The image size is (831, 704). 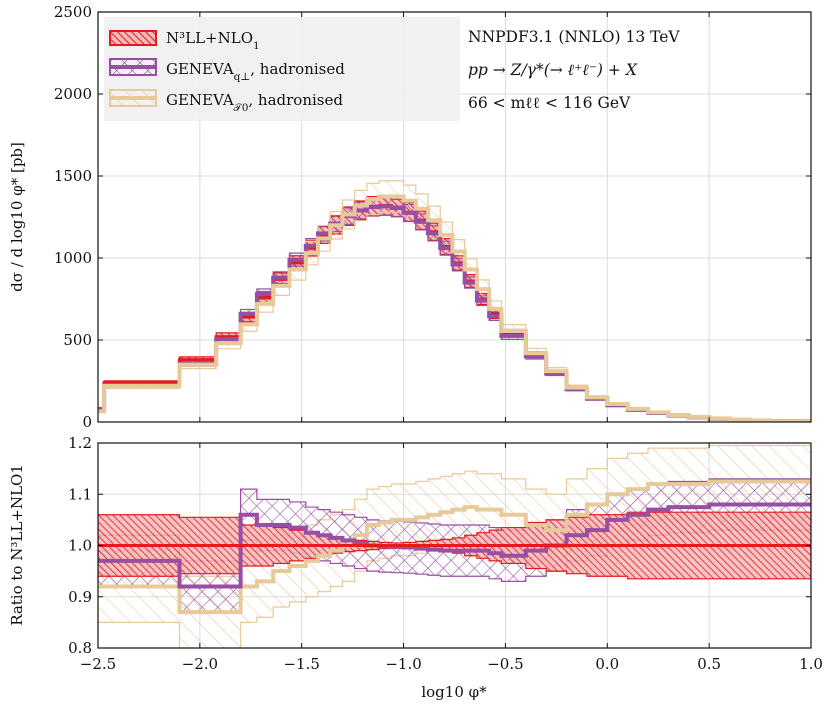 What do you see at coordinates (241, 108) in the screenshot?
I see `legend-label-subscript: 𝒯0` at bounding box center [241, 108].